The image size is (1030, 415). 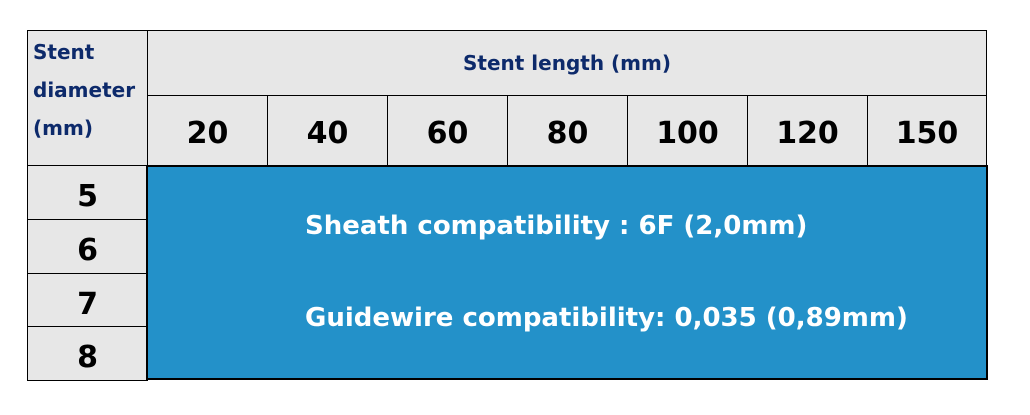 I want to click on length-40: 40, so click(x=327, y=130).